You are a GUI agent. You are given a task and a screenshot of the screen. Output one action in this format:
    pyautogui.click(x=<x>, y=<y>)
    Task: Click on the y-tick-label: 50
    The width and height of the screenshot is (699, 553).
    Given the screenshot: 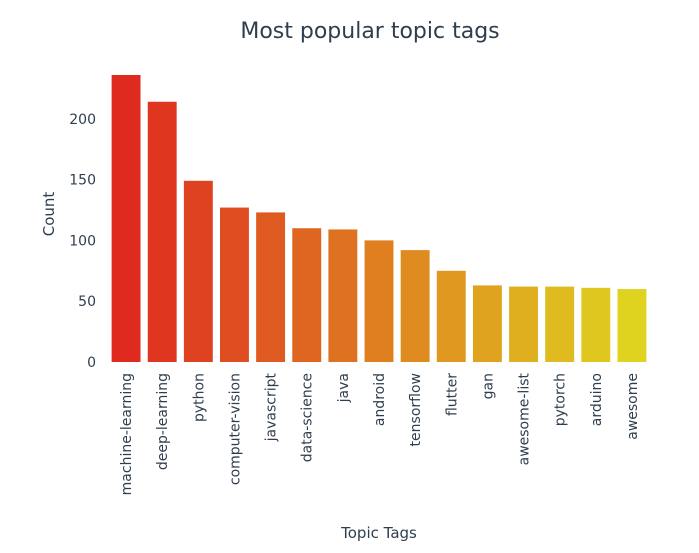 What is the action you would take?
    pyautogui.click(x=87, y=302)
    